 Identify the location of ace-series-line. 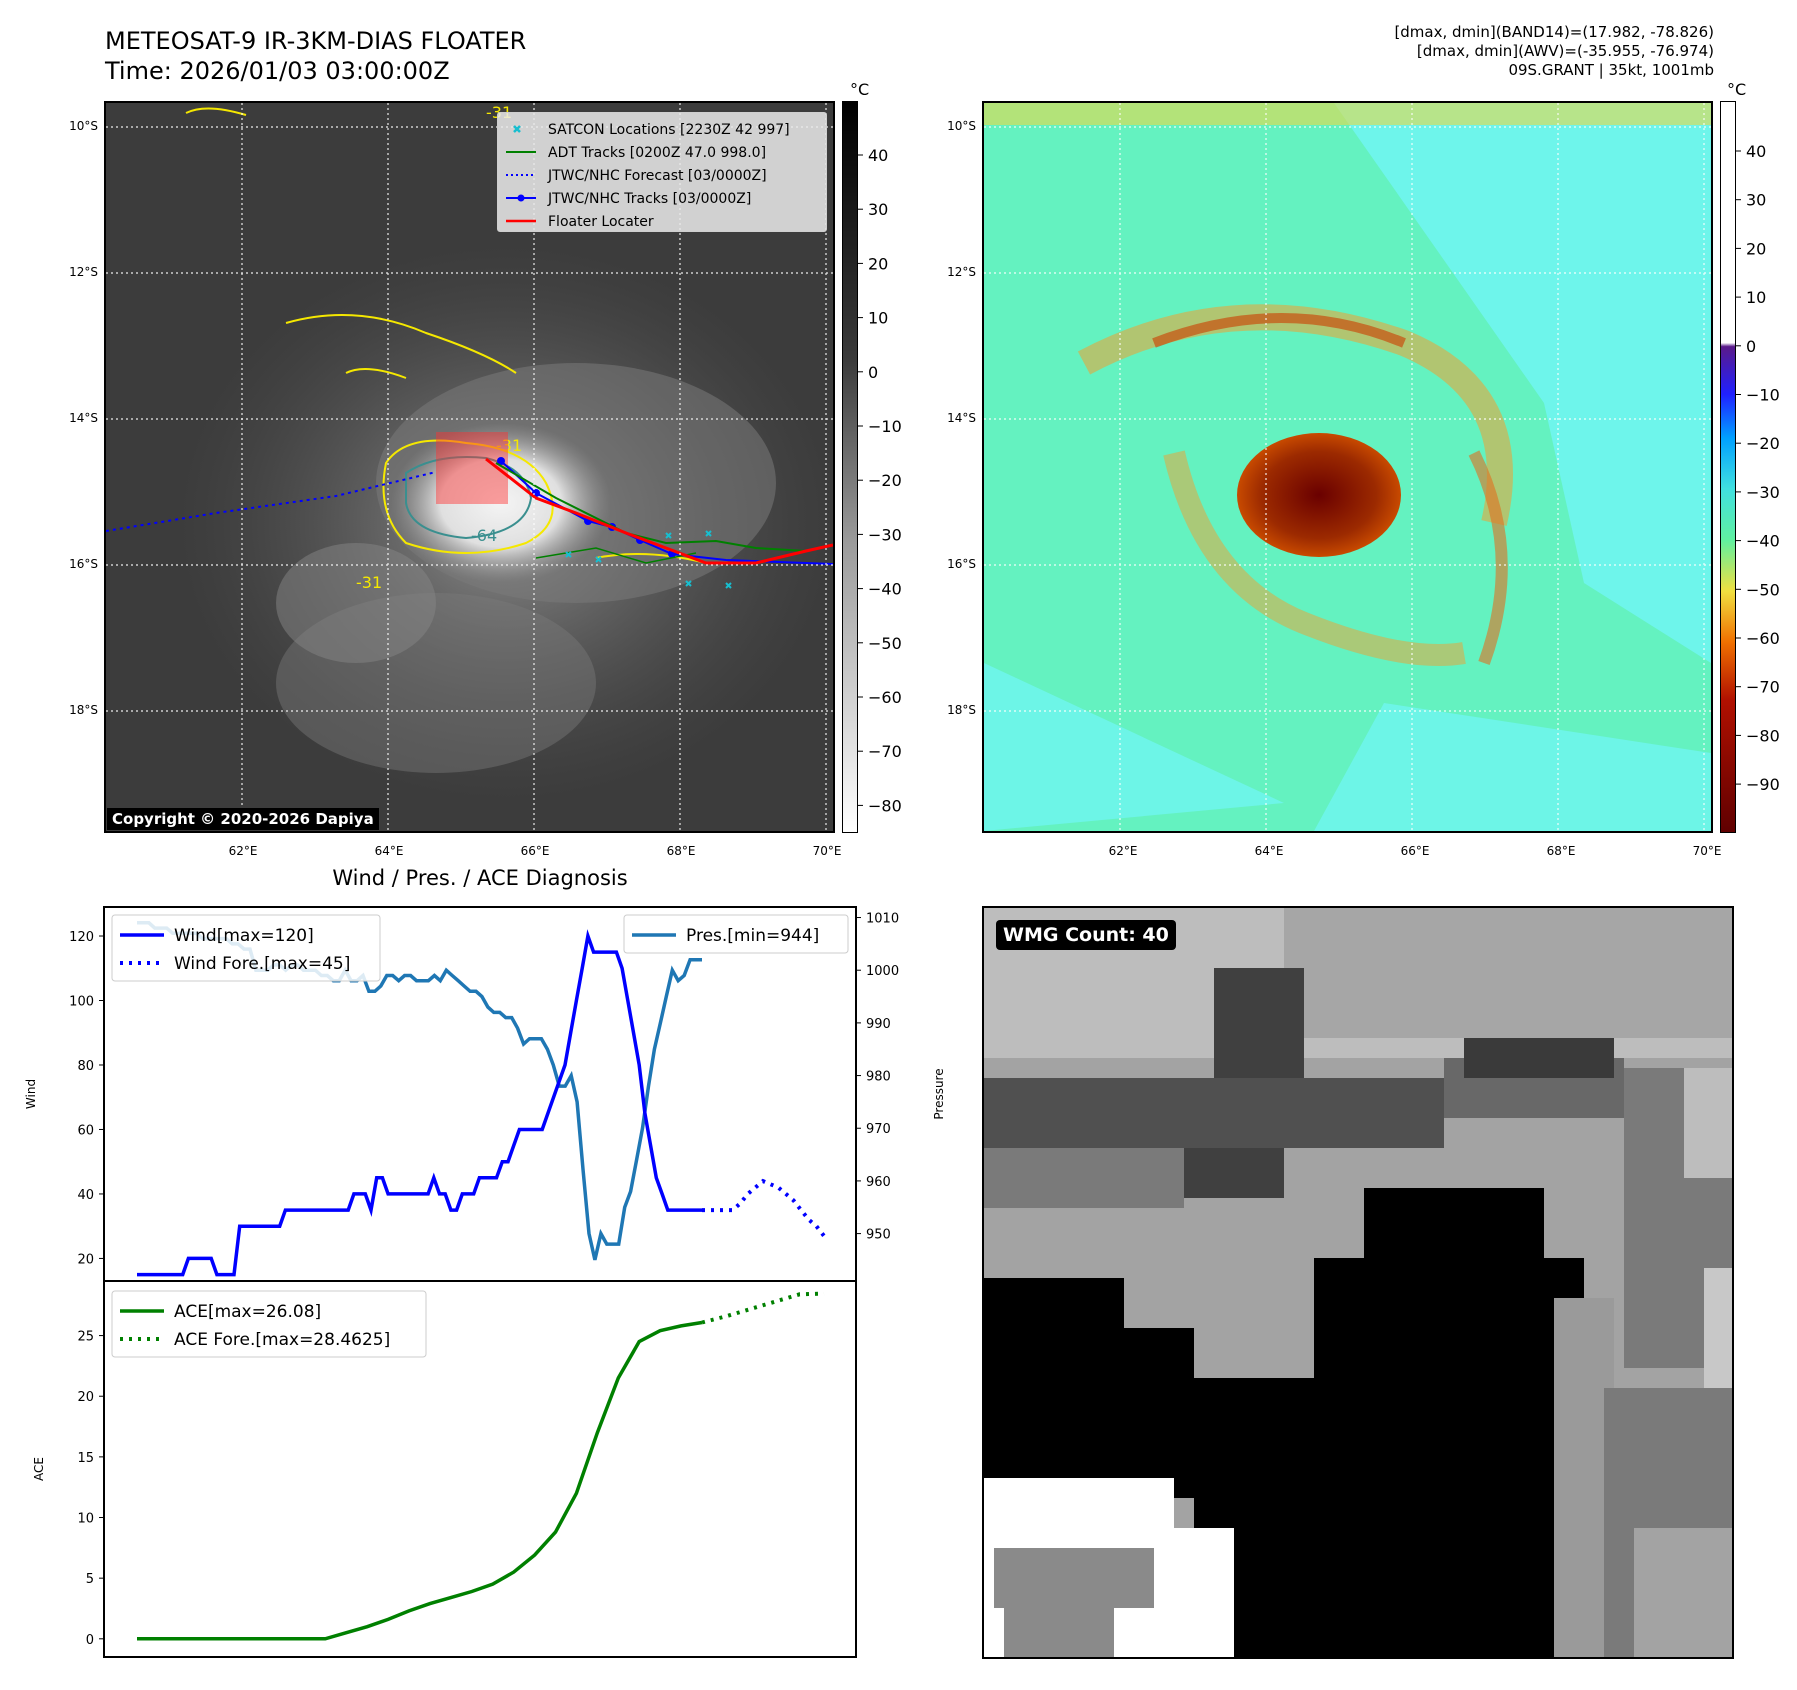
(420, 1480).